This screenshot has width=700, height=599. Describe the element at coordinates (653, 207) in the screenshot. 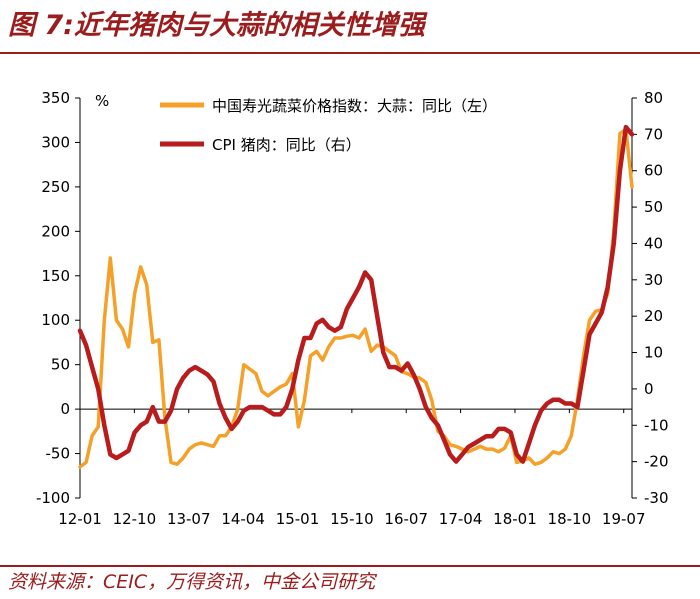

I see `right-tick-label: 50` at that location.